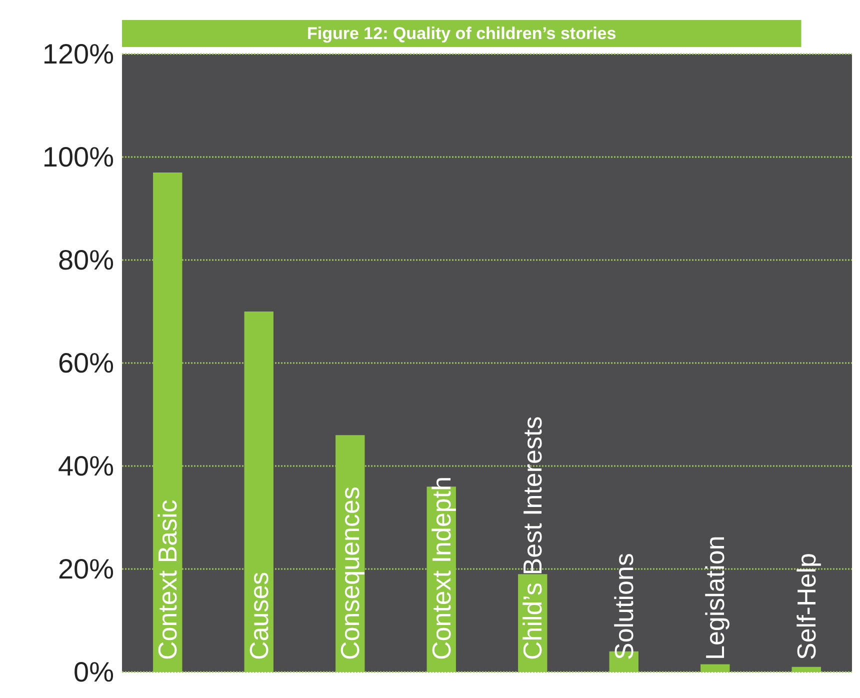 The image size is (860, 698). I want to click on y-tick-label: 120%, so click(78, 54).